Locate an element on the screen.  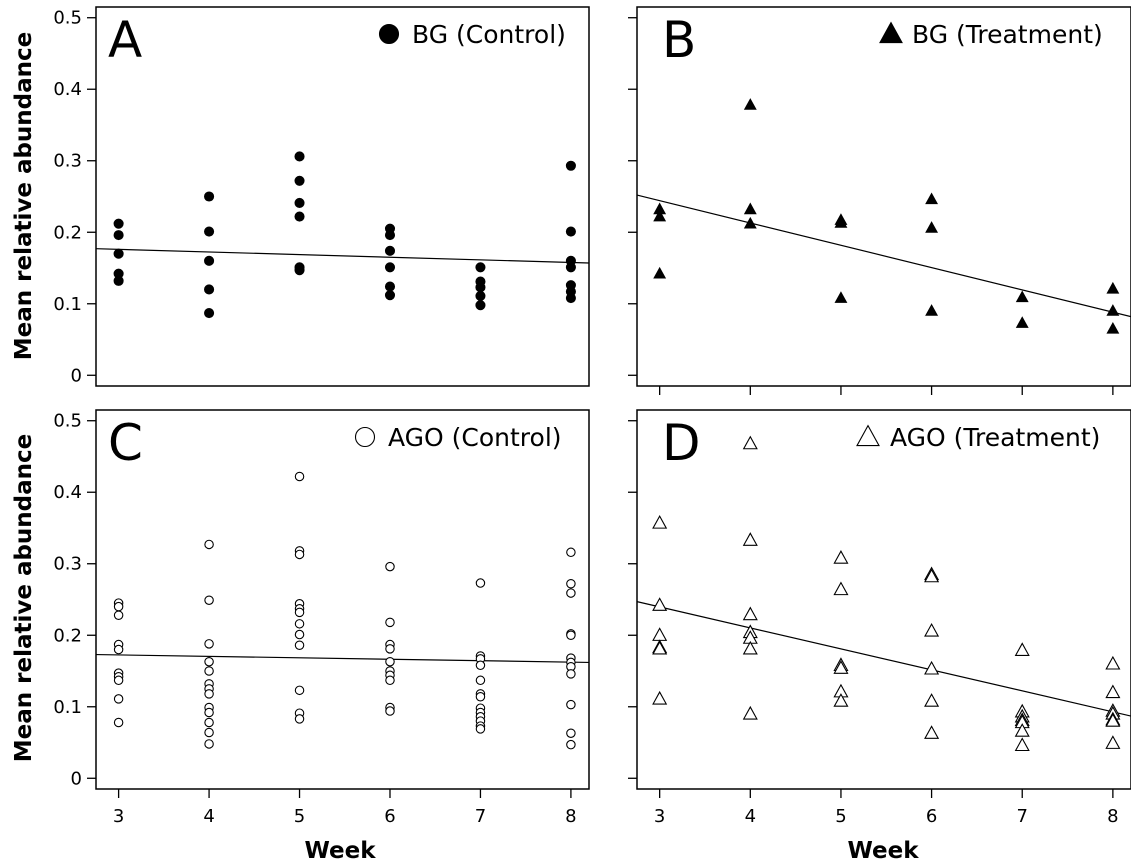
legend-label: AGO (Treatment) is located at coordinates (995, 437).